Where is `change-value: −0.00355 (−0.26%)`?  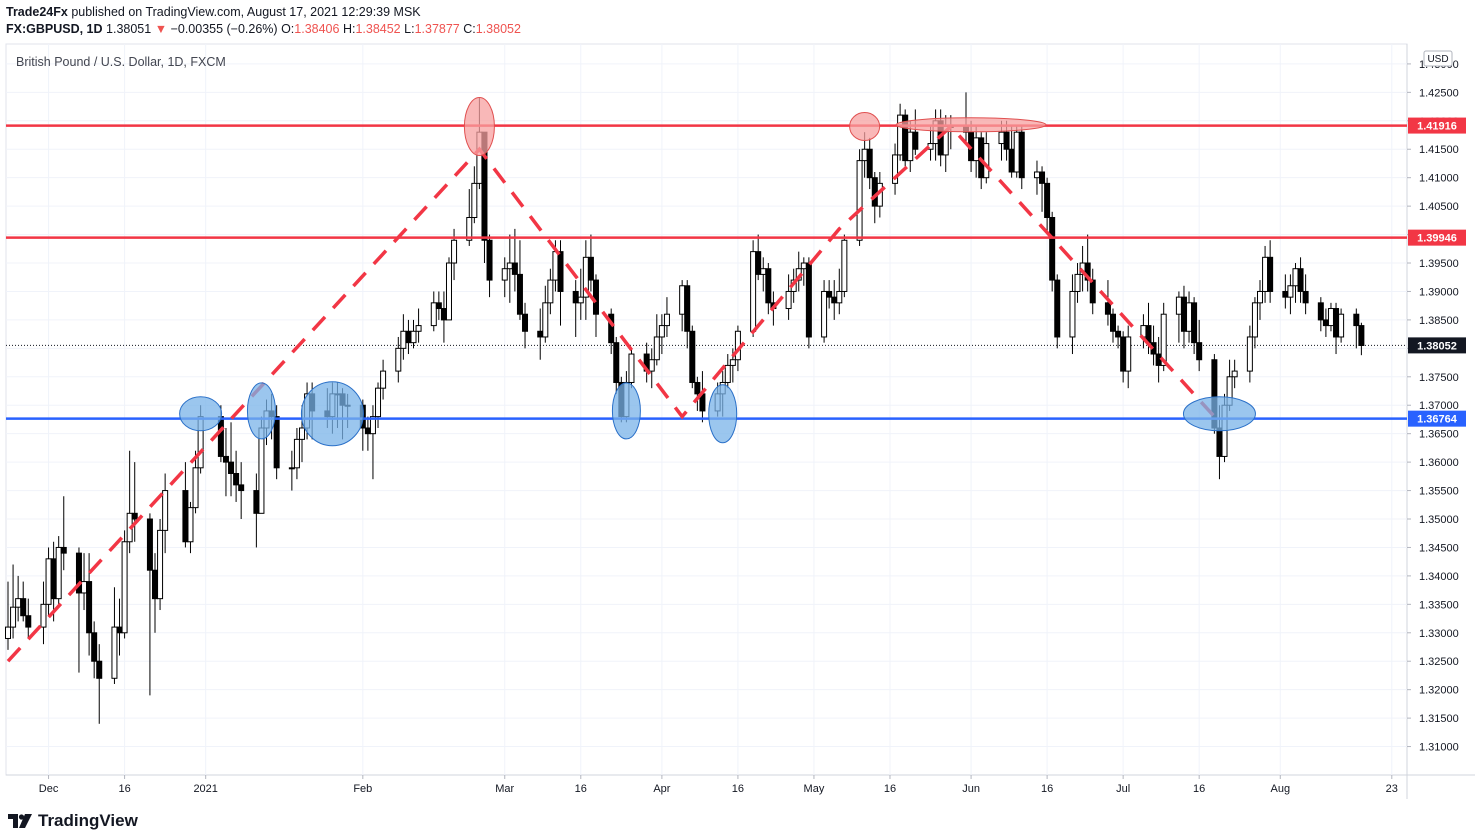
change-value: −0.00355 (−0.26%) is located at coordinates (224, 29).